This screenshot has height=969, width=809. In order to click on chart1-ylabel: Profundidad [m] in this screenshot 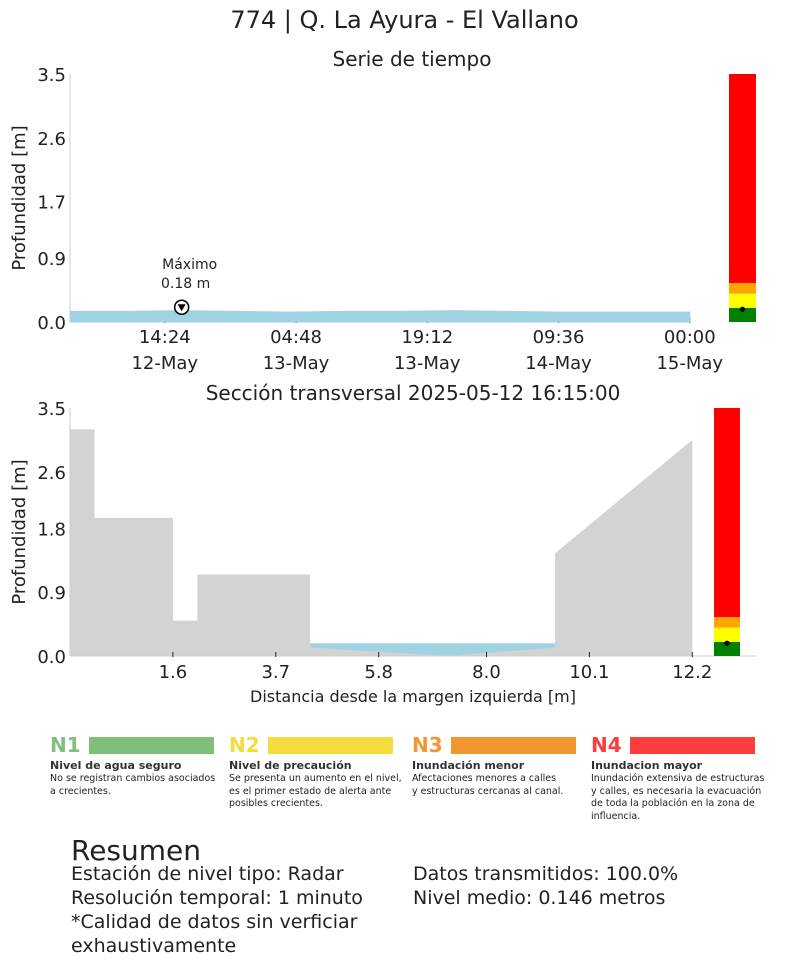, I will do `click(19, 197)`.